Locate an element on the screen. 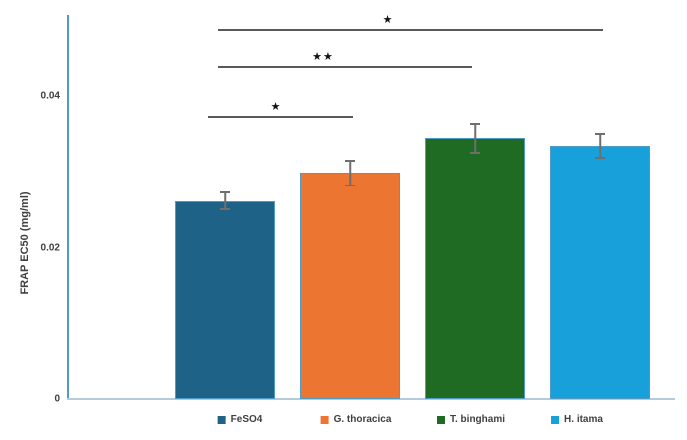 The width and height of the screenshot is (687, 440). bar-FeSO4 is located at coordinates (225, 299).